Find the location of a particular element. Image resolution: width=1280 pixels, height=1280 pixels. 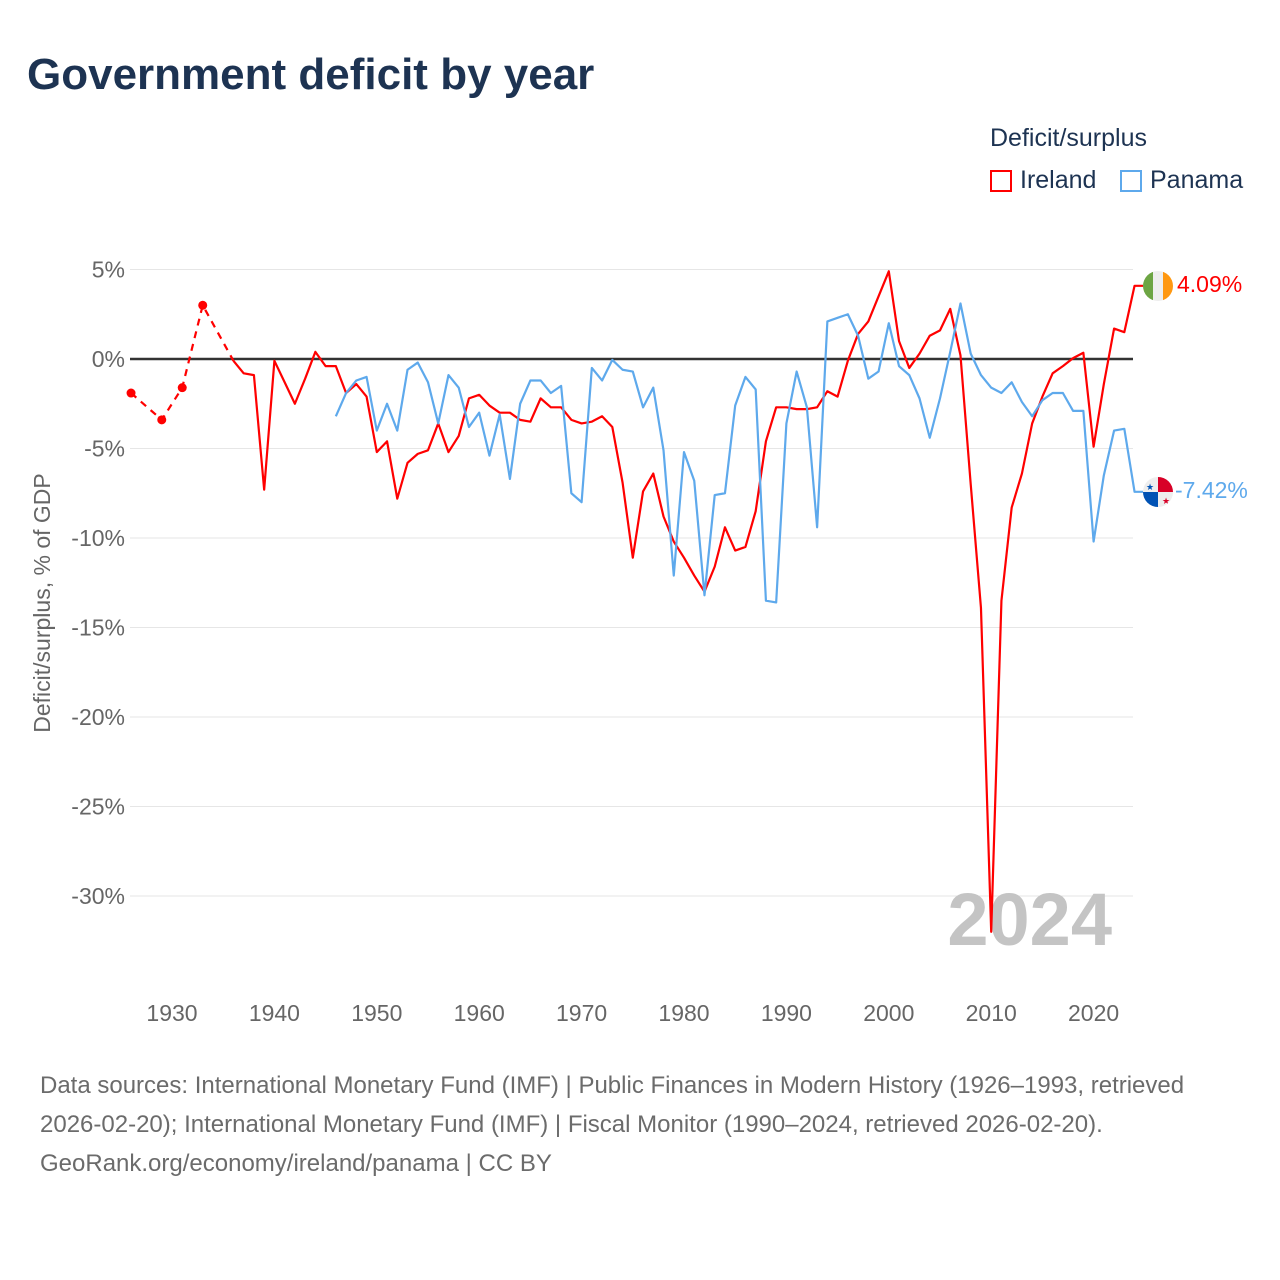

y-tick-label: -25% is located at coordinates (98, 807).